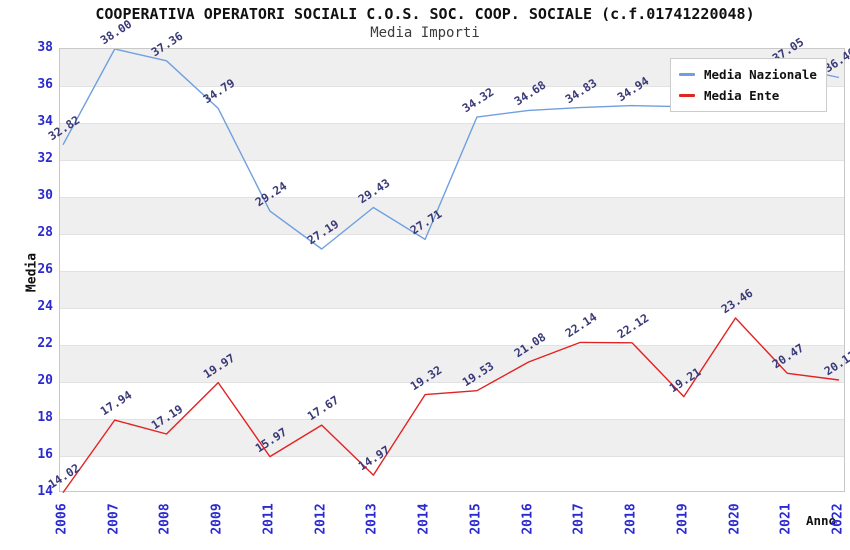  What do you see at coordinates (45, 84) in the screenshot?
I see `y-tick-label: 36` at bounding box center [45, 84].